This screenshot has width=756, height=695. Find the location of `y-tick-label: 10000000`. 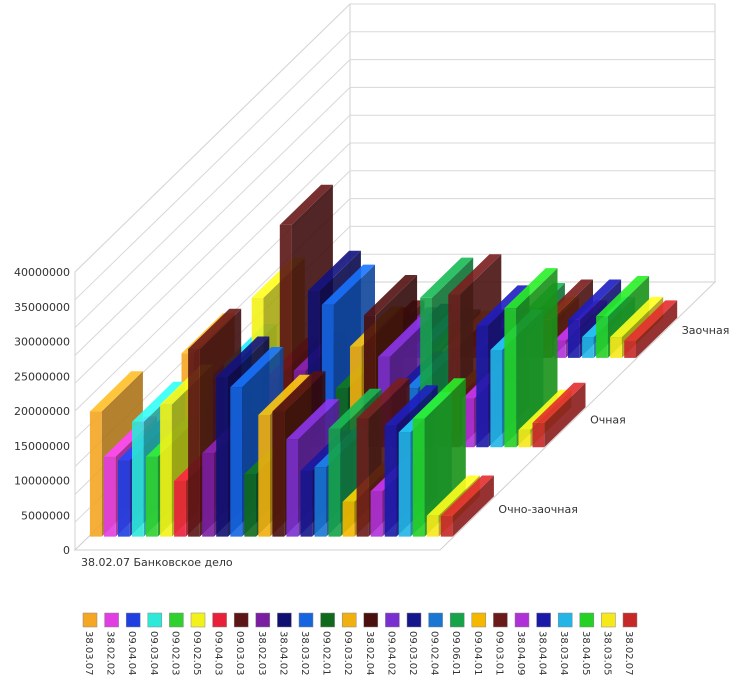

y-tick-label: 10000000 is located at coordinates (42, 481).